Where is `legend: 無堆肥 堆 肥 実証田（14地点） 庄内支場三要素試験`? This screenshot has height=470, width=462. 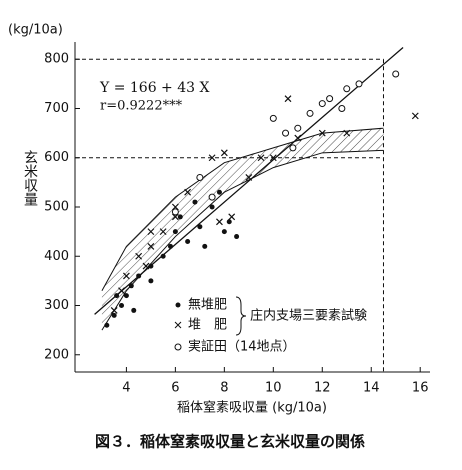
legend: 無堆肥 堆 肥 実証田（14地点） 庄内支場三要素試験 is located at coordinates (270, 325).